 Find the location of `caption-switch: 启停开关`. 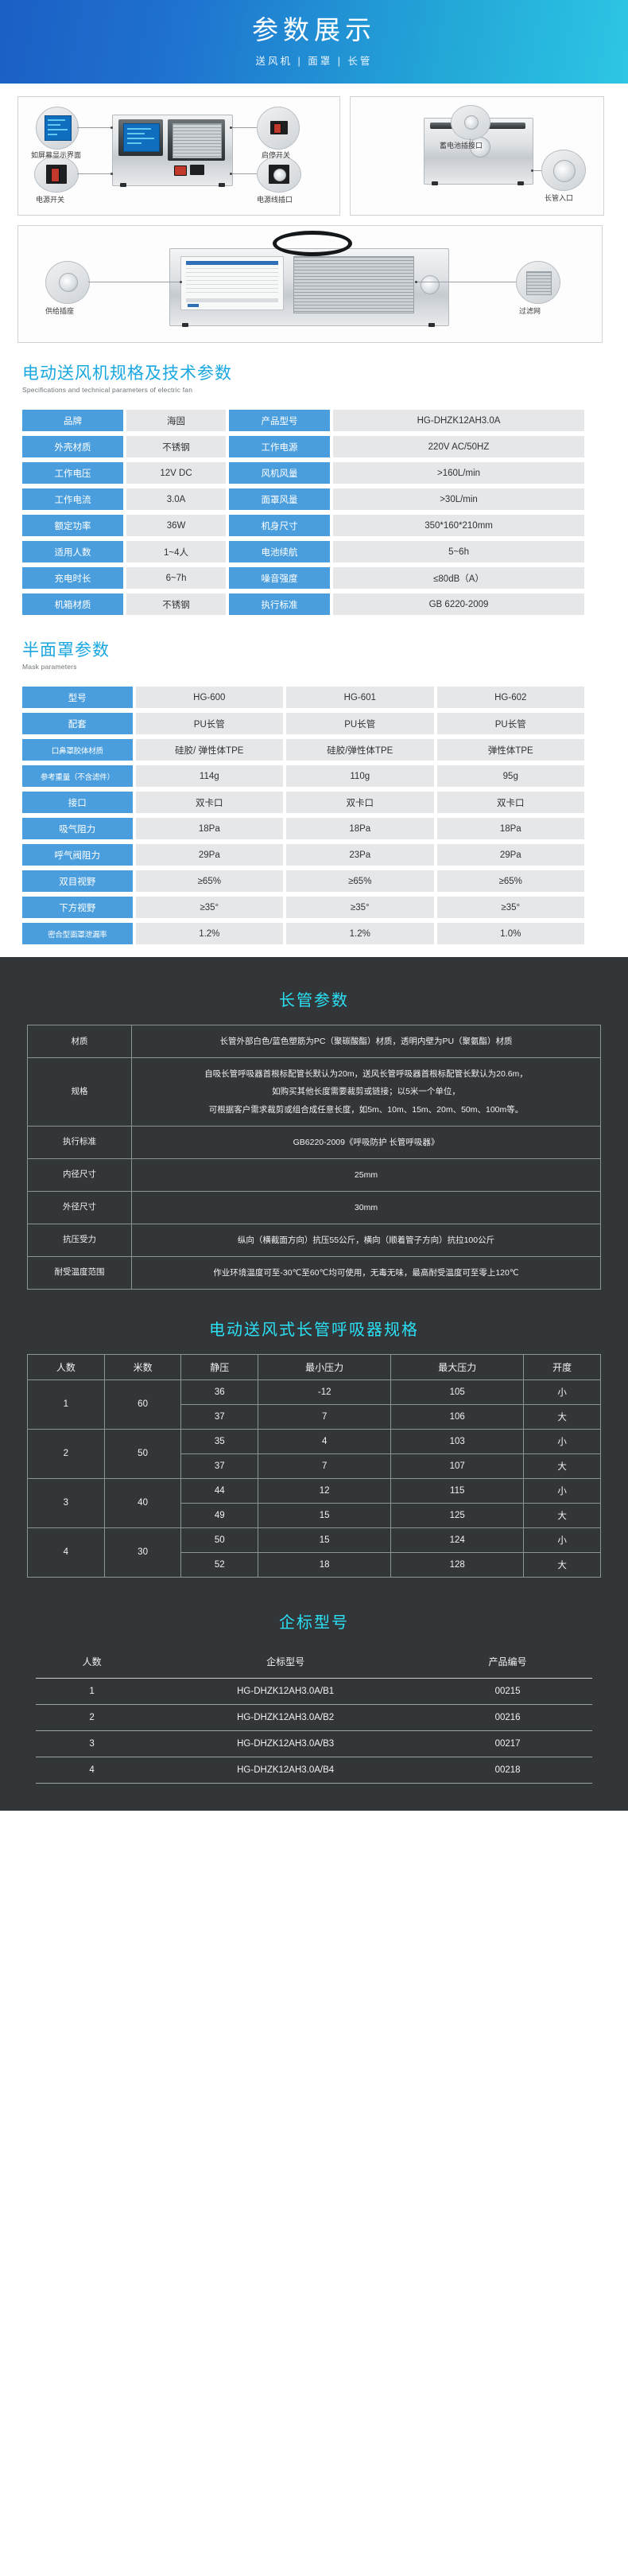

caption-switch: 启停开关 is located at coordinates (276, 155).